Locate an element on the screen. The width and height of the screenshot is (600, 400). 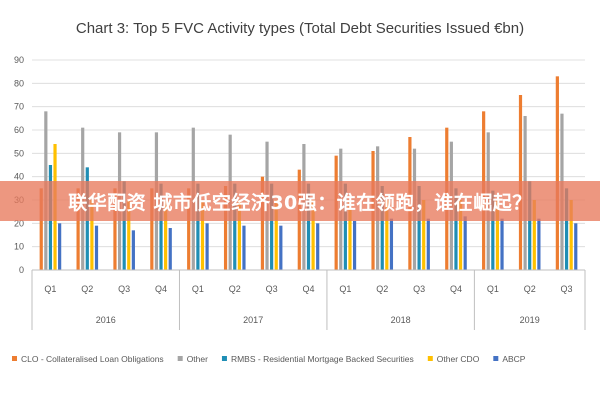
year-group-label: 2019 is located at coordinates (530, 320).